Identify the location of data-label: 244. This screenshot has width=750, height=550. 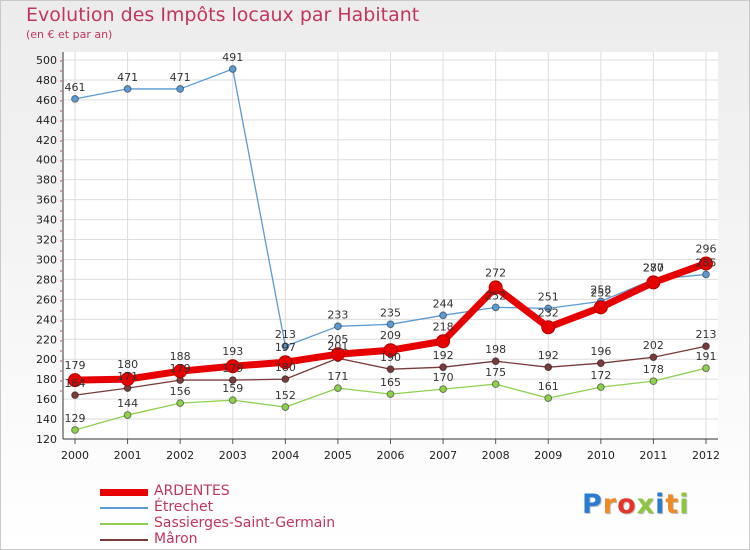
(443, 303).